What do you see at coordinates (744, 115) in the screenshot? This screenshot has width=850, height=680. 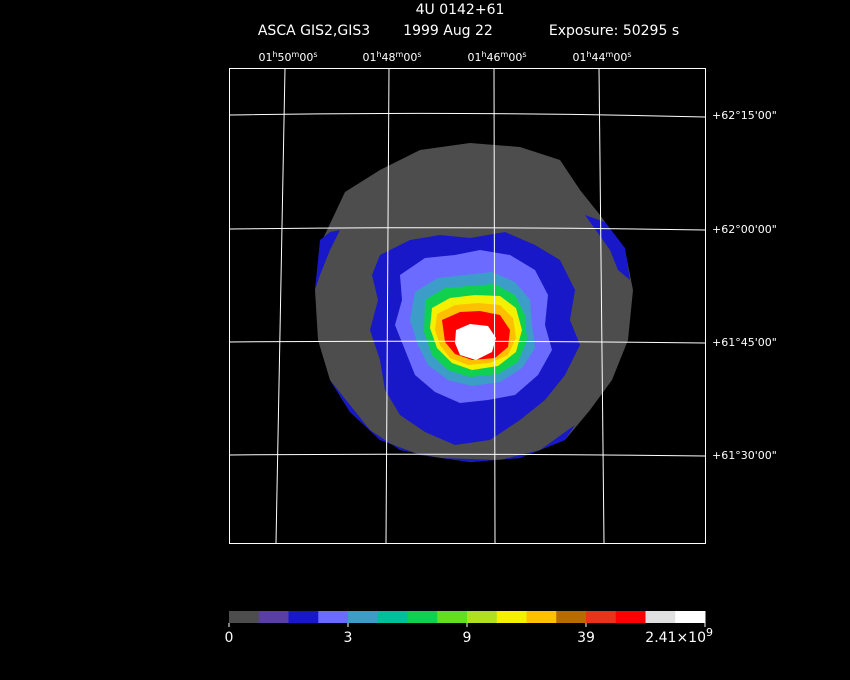 I see `dec-label: +62°15'00"` at bounding box center [744, 115].